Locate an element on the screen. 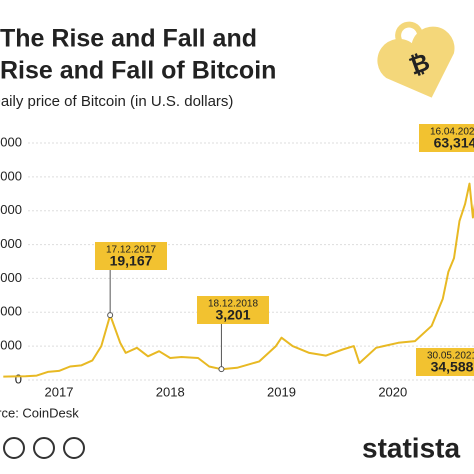  annotation-date: 30.05.2021 is located at coordinates (450, 356).